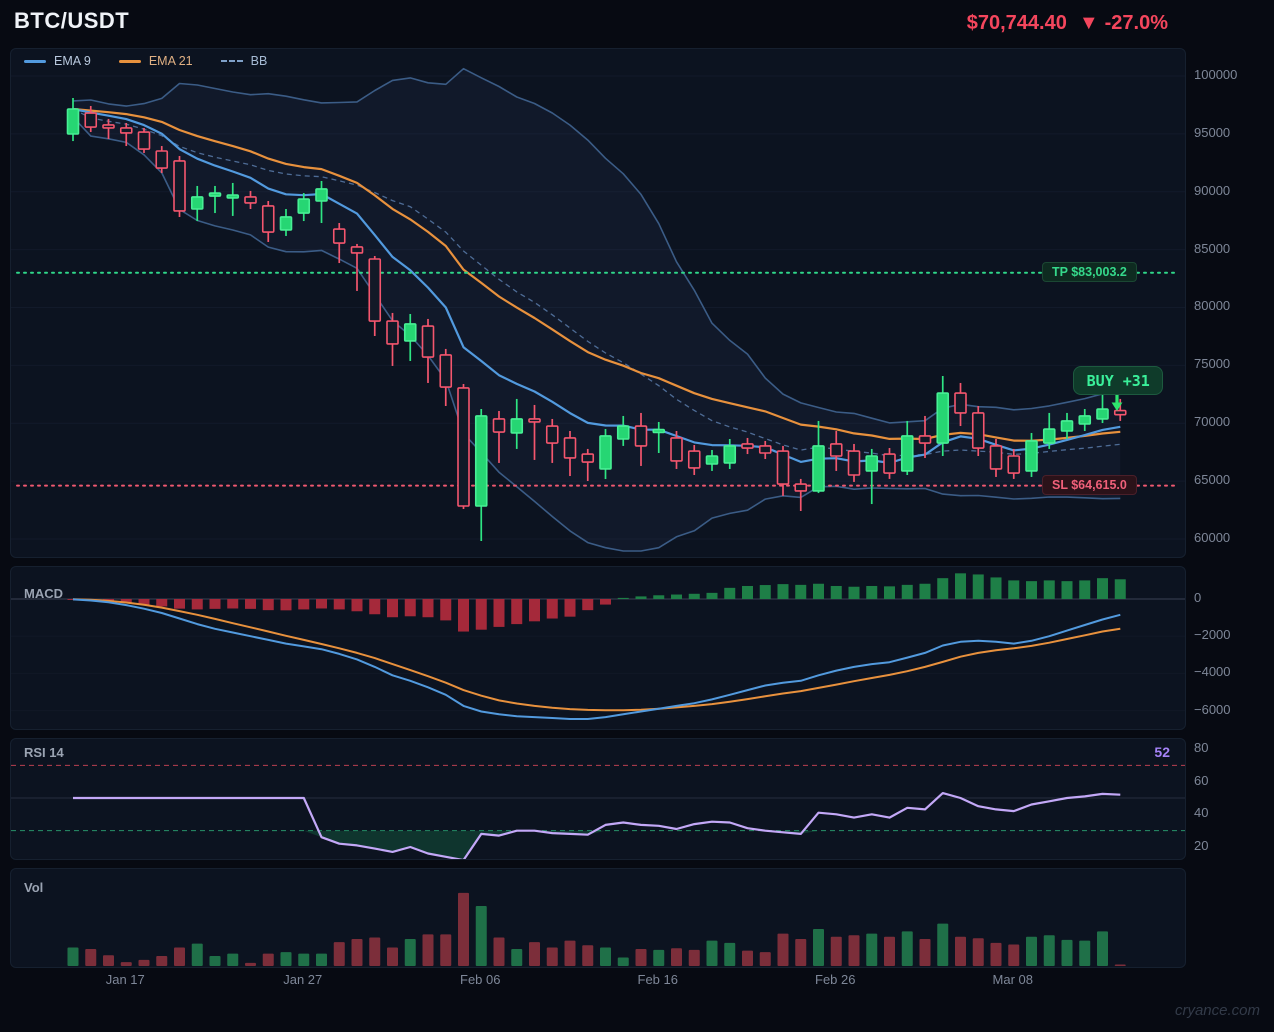 The width and height of the screenshot is (1274, 1032). What do you see at coordinates (835, 979) in the screenshot?
I see `date-tick: Feb 26` at bounding box center [835, 979].